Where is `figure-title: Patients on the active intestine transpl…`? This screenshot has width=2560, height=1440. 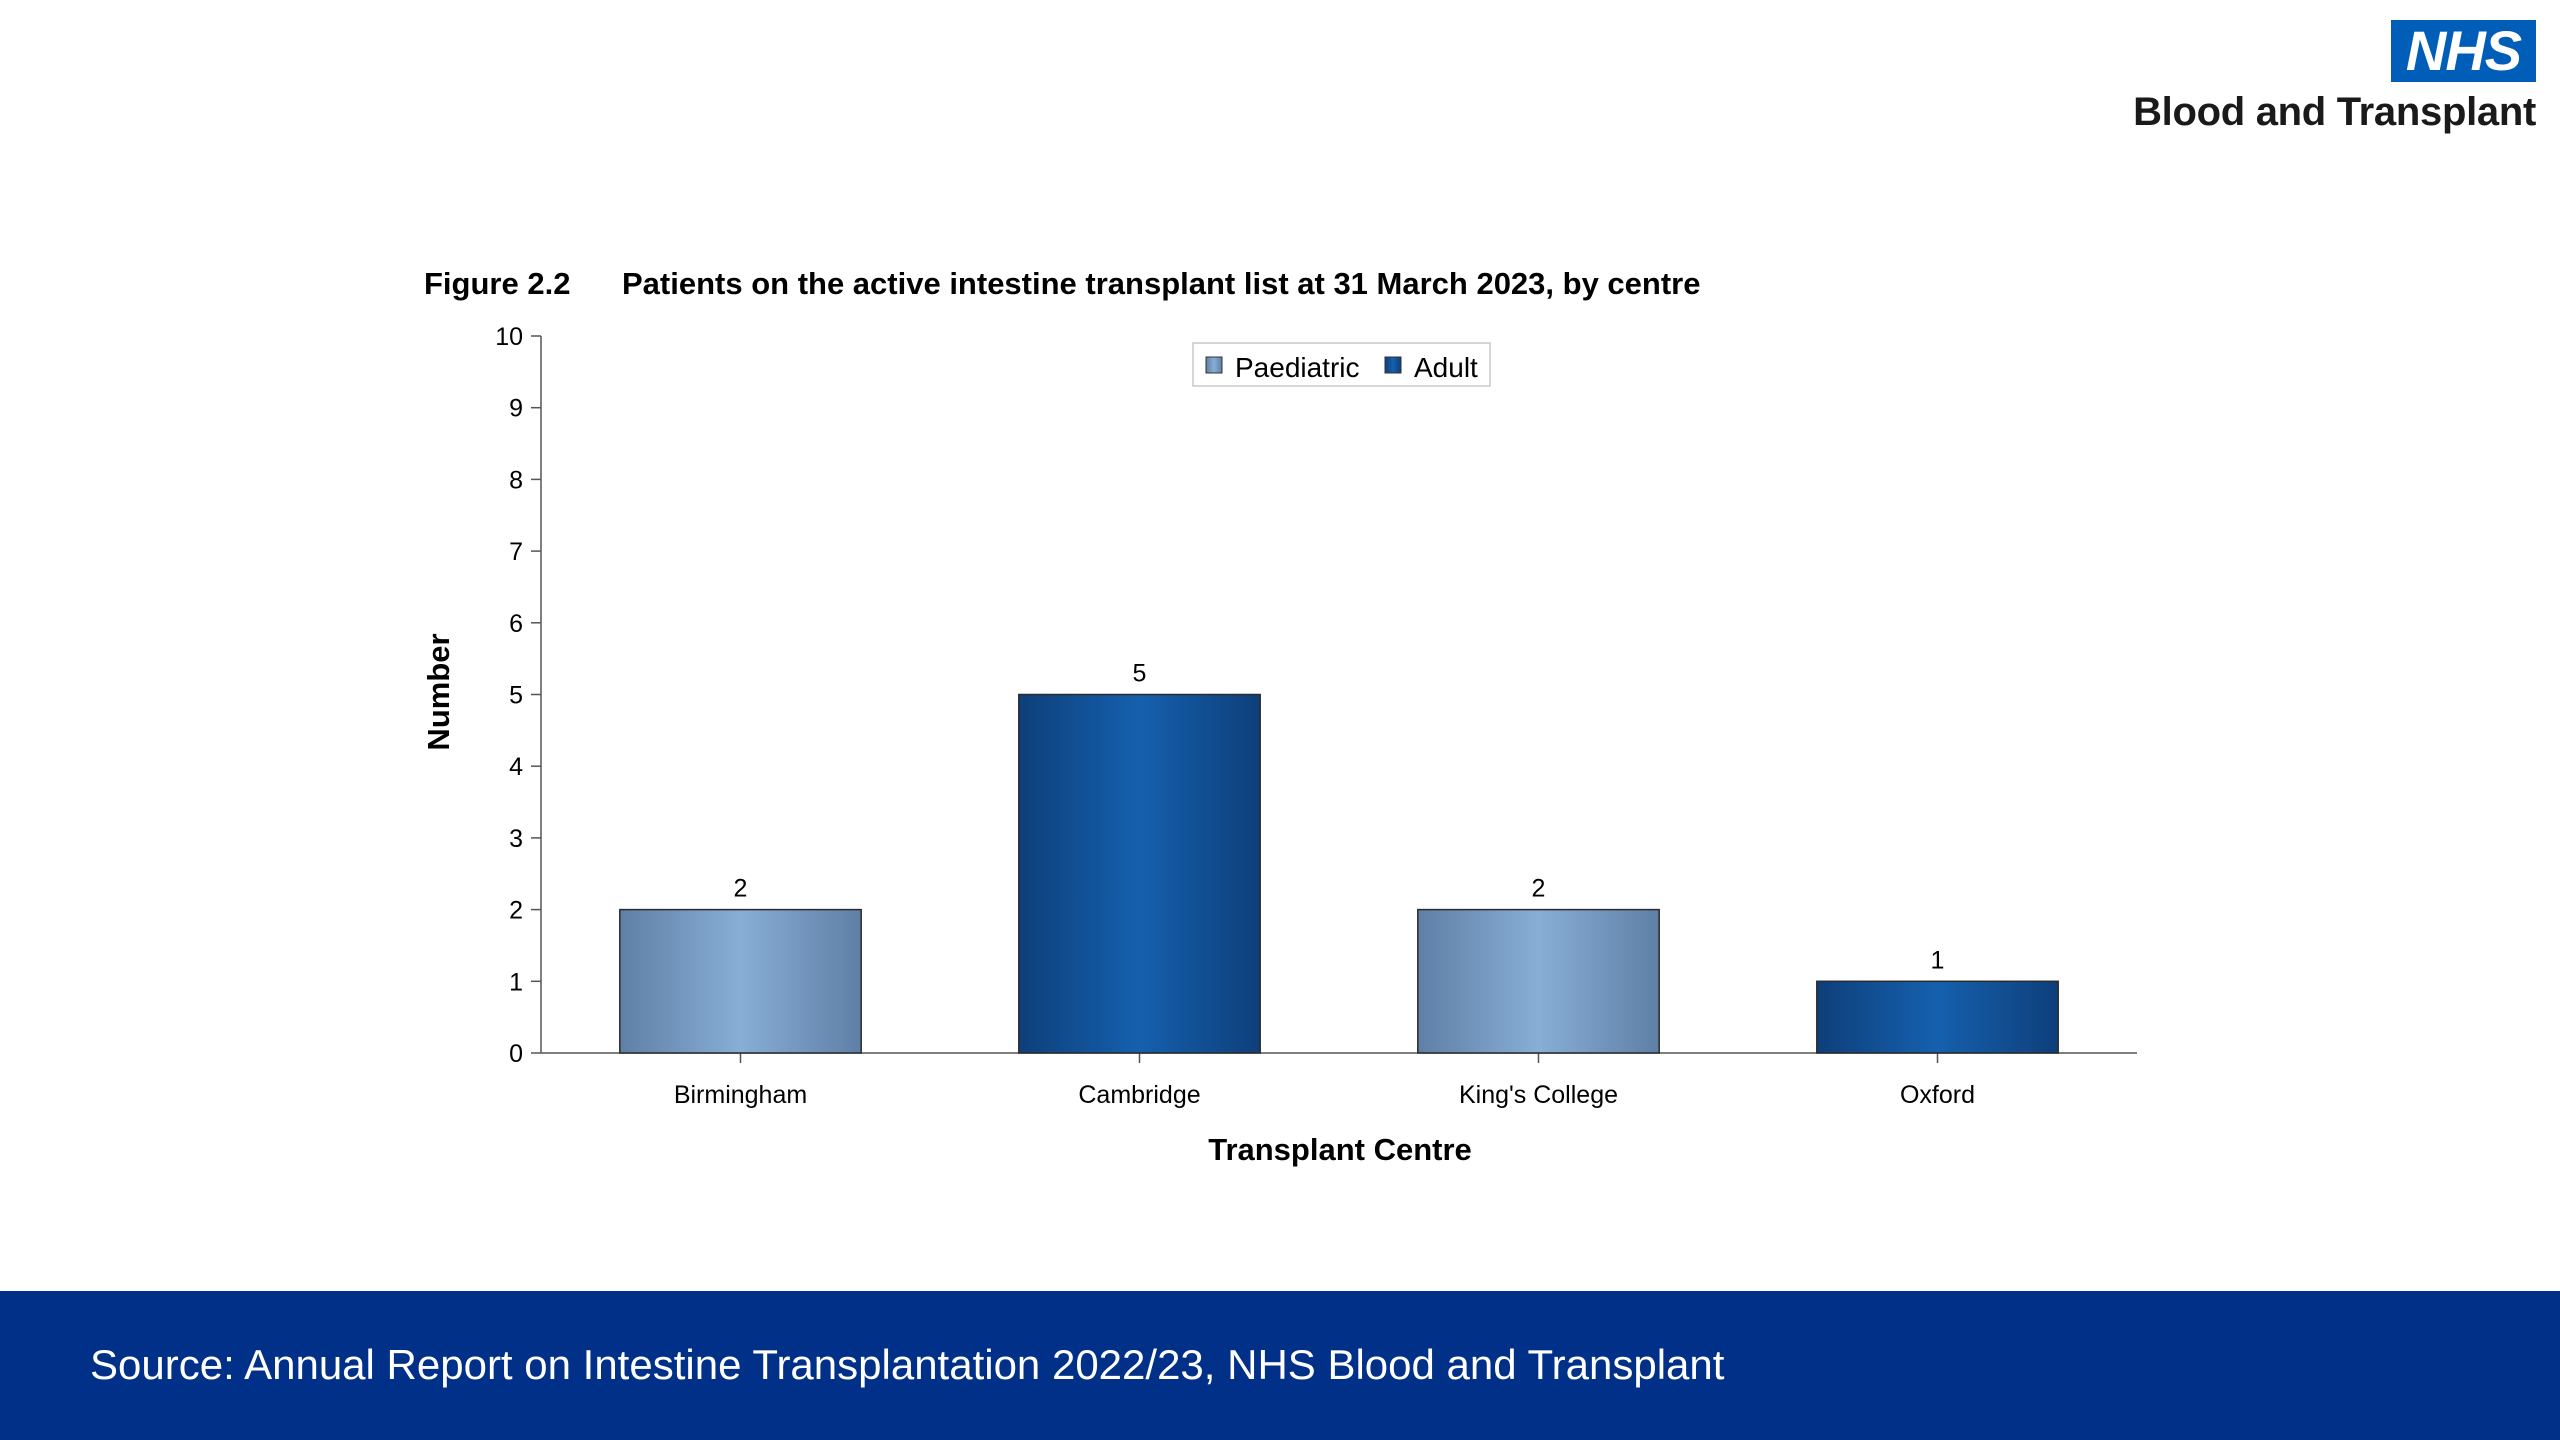
figure-title: Patients on the active intestine transpl… is located at coordinates (1161, 283).